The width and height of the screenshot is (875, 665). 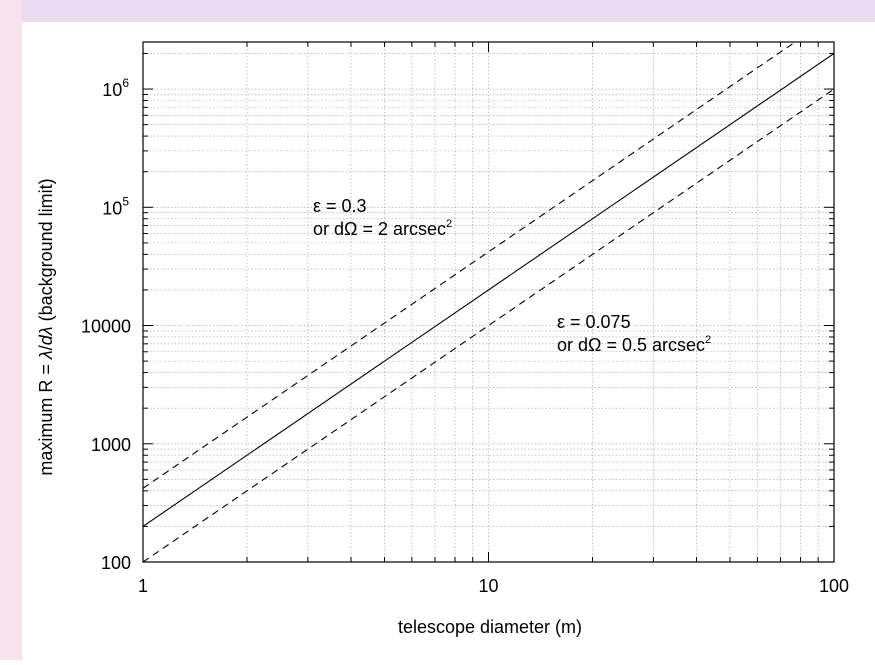 What do you see at coordinates (631, 345) in the screenshot?
I see `annotation-lower-line2-text: or dΩ = 0.5 arcsec` at bounding box center [631, 345].